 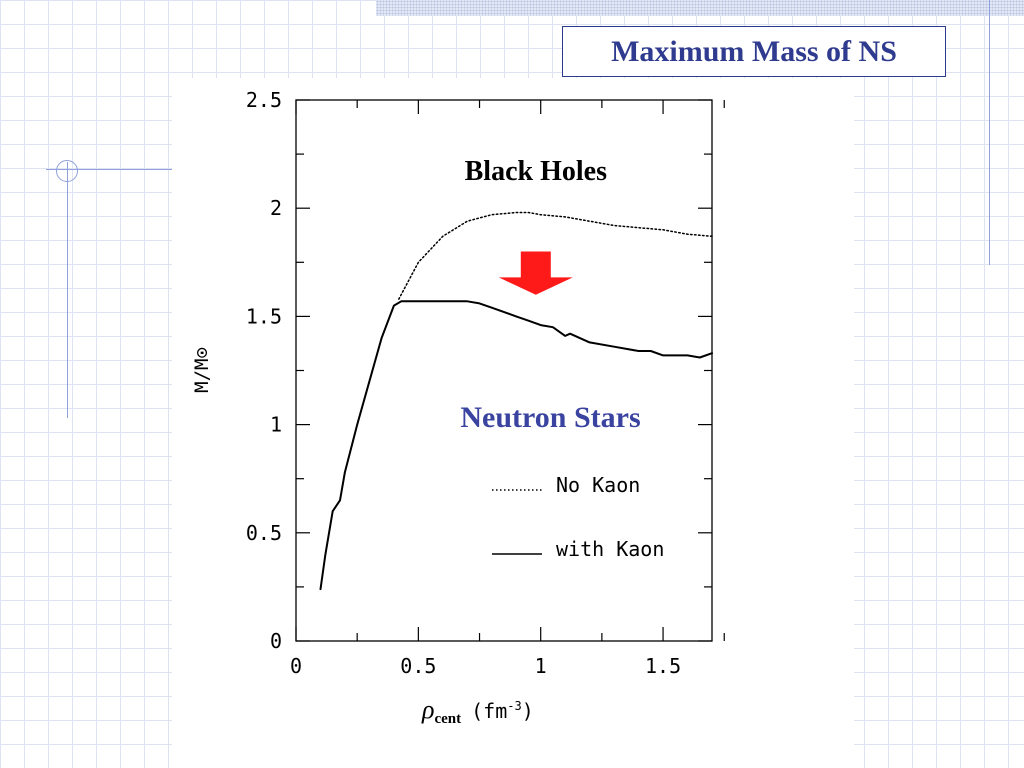 What do you see at coordinates (418, 666) in the screenshot?
I see `x-tick-label: 0.5` at bounding box center [418, 666].